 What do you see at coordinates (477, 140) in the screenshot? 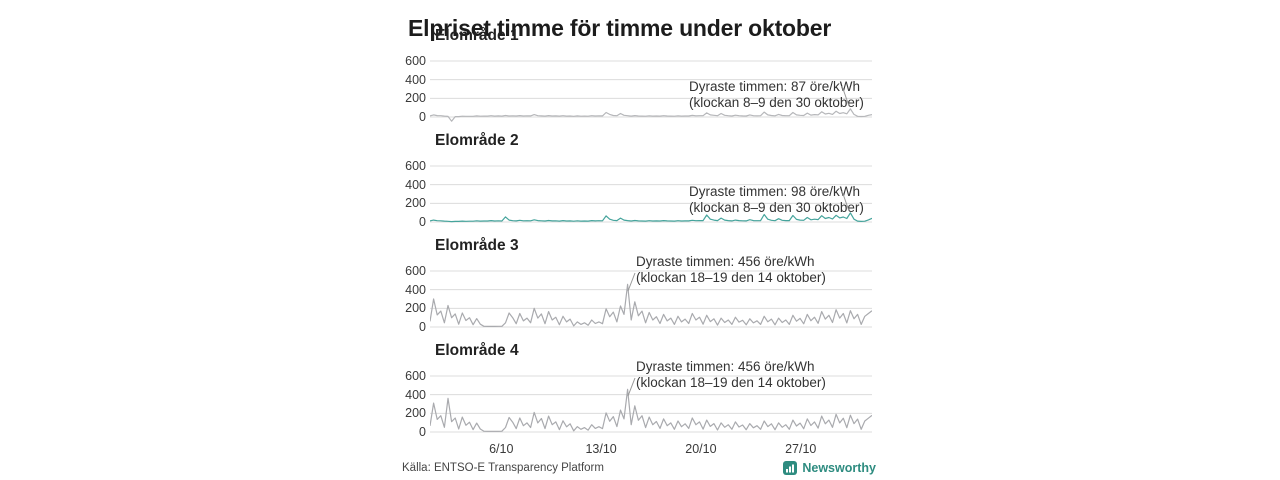
I see `subplot-title: Elområde 2` at bounding box center [477, 140].